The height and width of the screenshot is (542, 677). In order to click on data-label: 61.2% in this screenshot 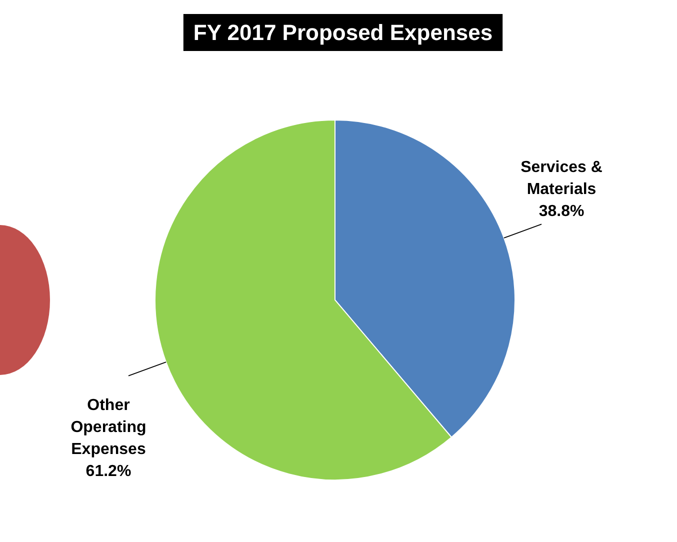, I will do `click(109, 471)`.